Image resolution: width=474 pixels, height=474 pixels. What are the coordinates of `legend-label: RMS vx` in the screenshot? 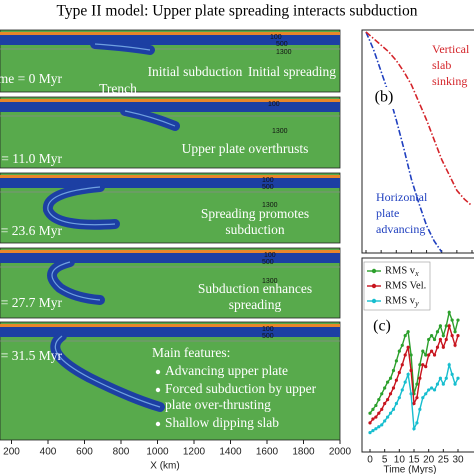 It's located at (402, 271).